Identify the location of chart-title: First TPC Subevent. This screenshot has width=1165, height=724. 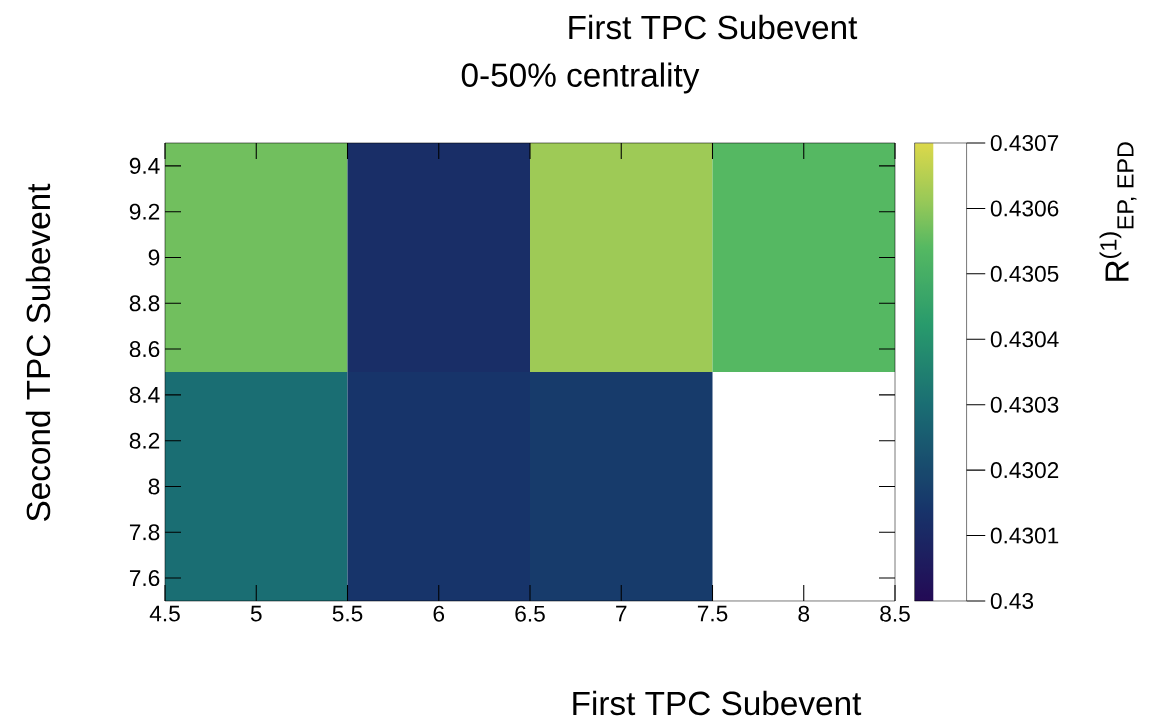
(713, 27).